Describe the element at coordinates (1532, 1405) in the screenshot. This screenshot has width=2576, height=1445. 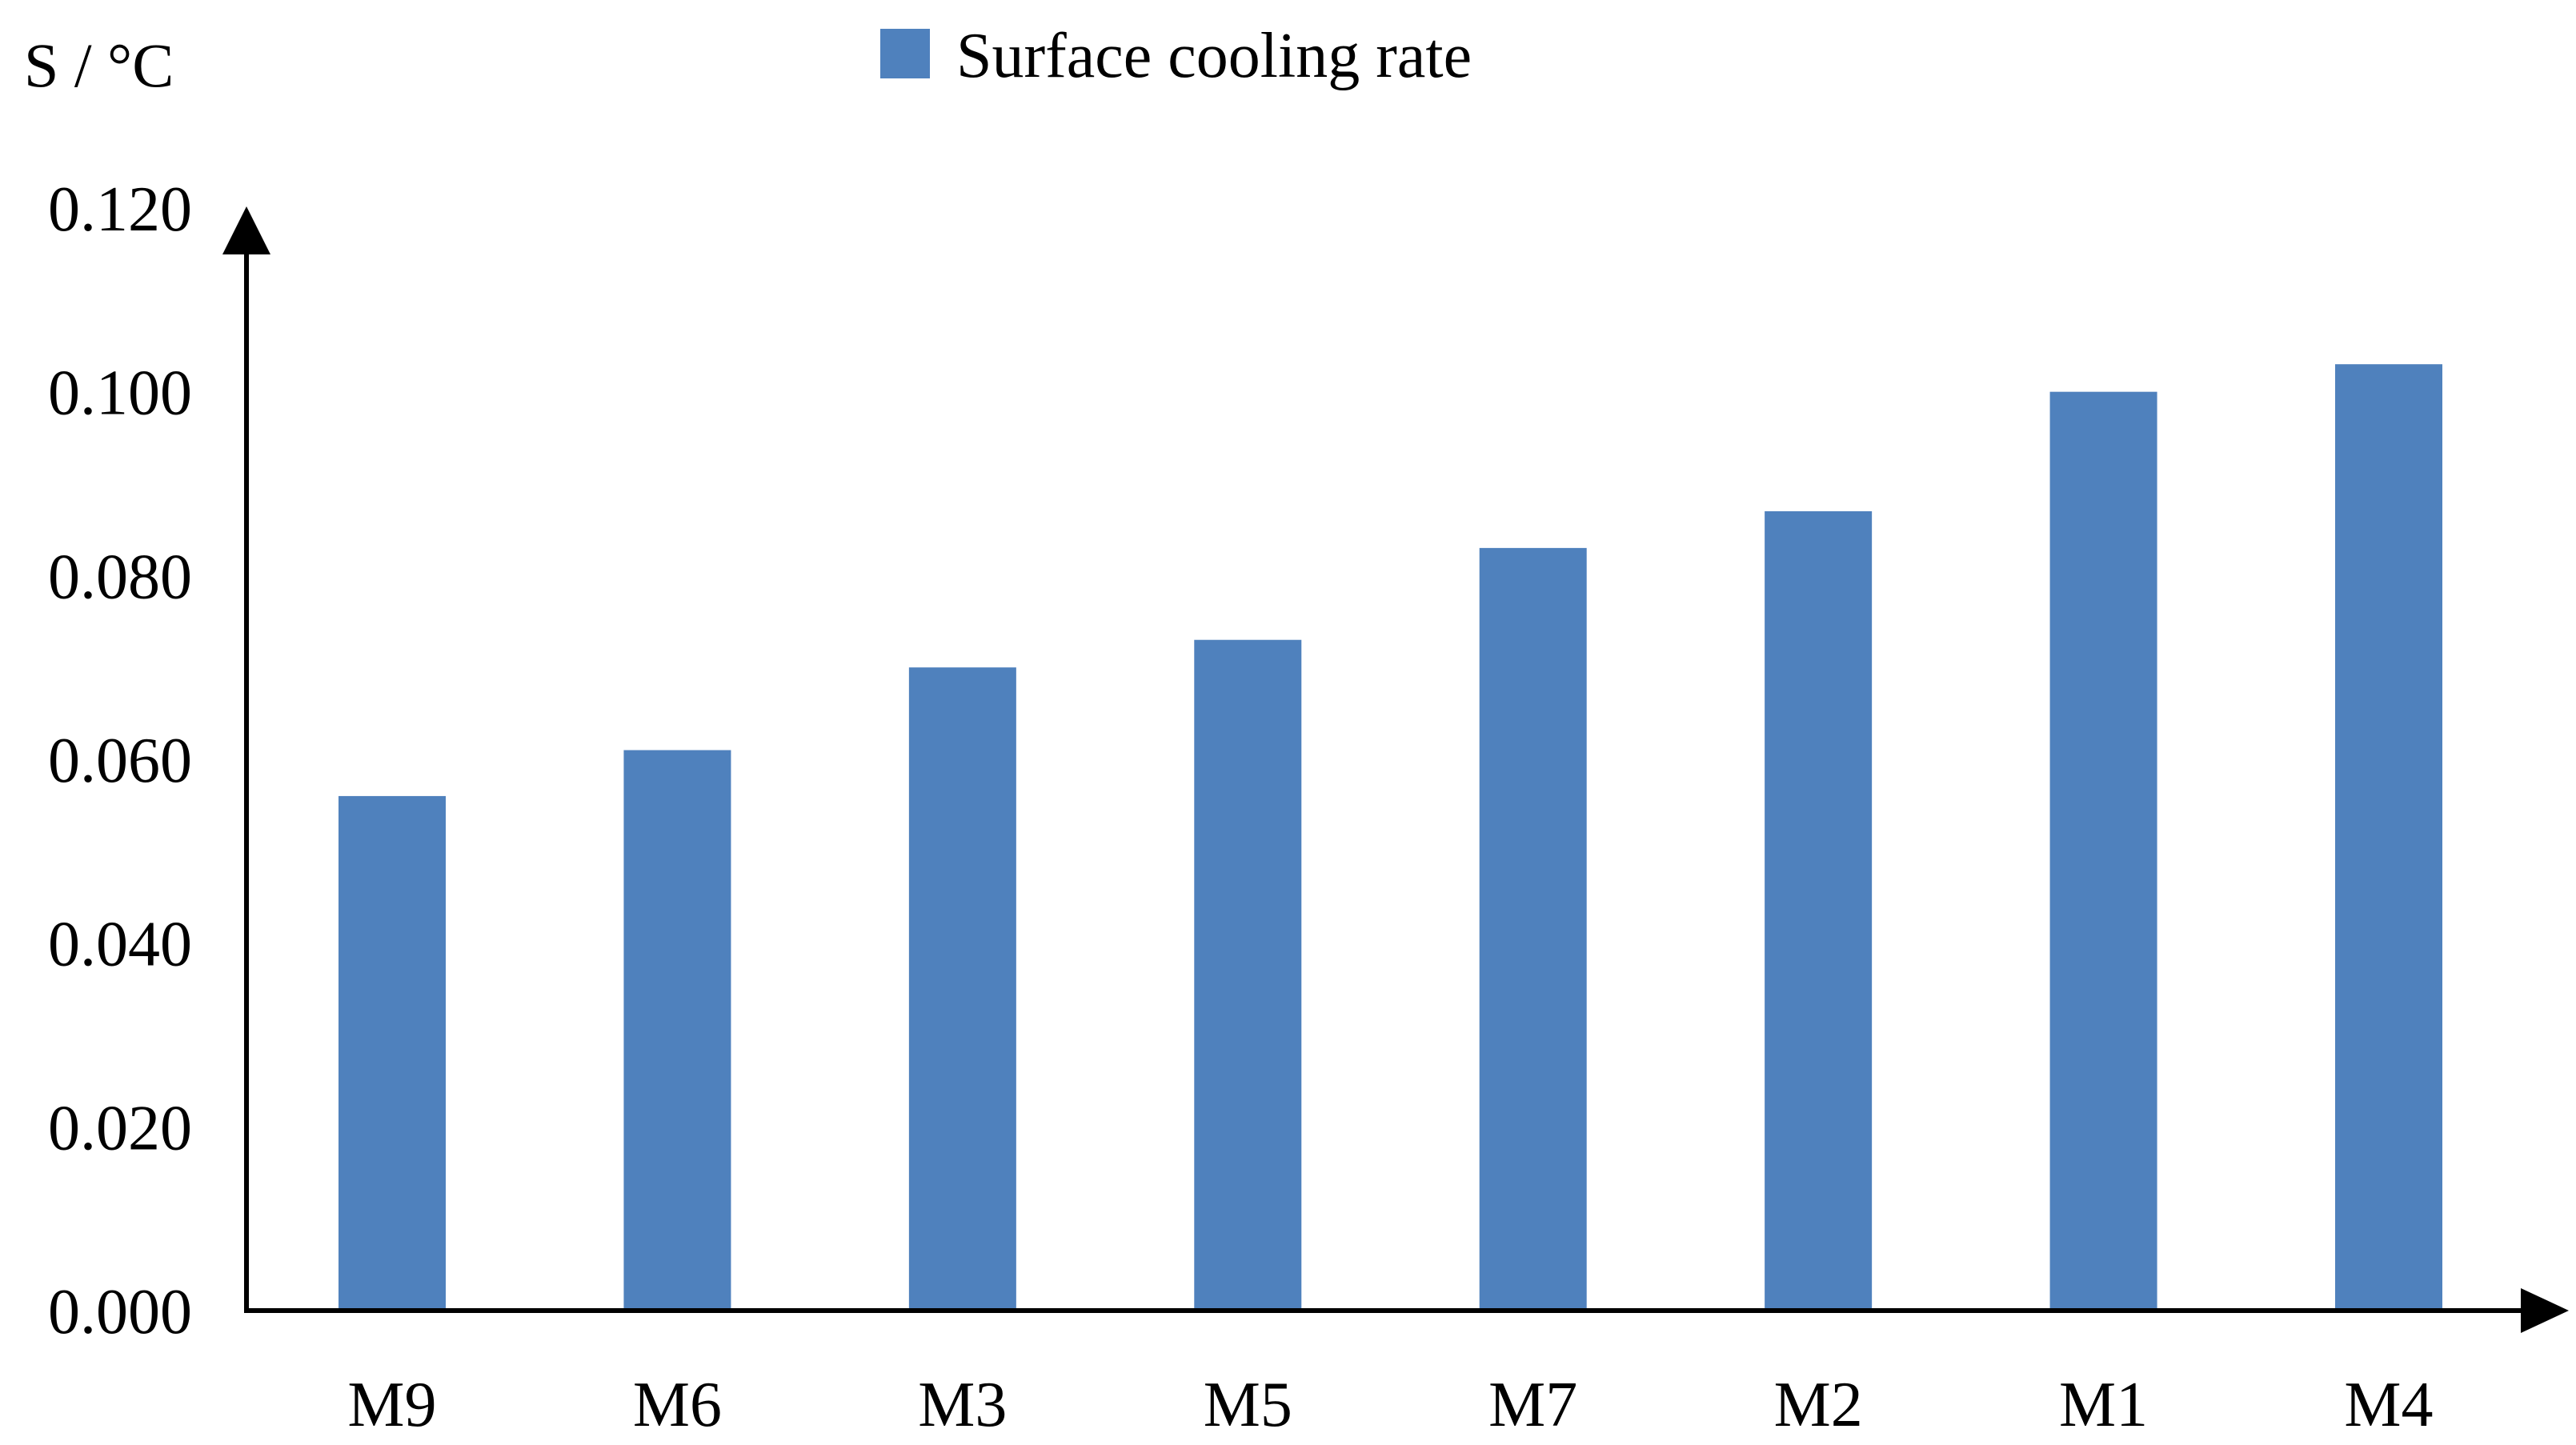
I see `x-tick-label: M7` at that location.